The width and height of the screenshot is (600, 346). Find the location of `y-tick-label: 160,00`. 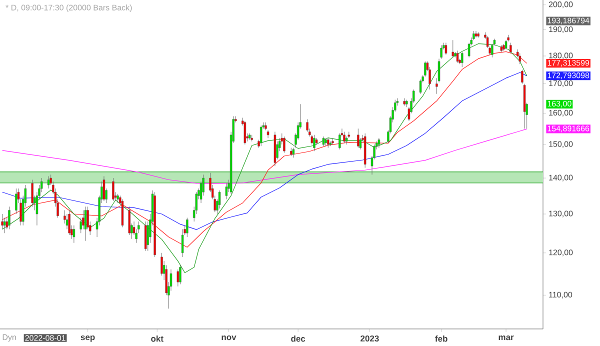

y-tick-label: 160,00 is located at coordinates (561, 113).